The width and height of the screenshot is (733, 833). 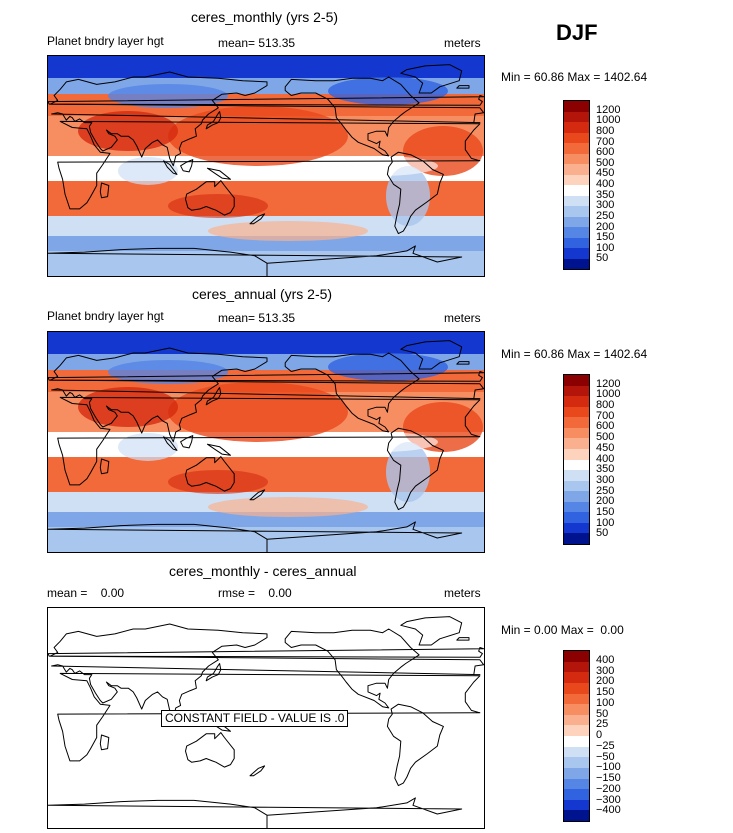 I want to click on panel1-variable-label: Planet bndry layer hgt, so click(x=105, y=41).